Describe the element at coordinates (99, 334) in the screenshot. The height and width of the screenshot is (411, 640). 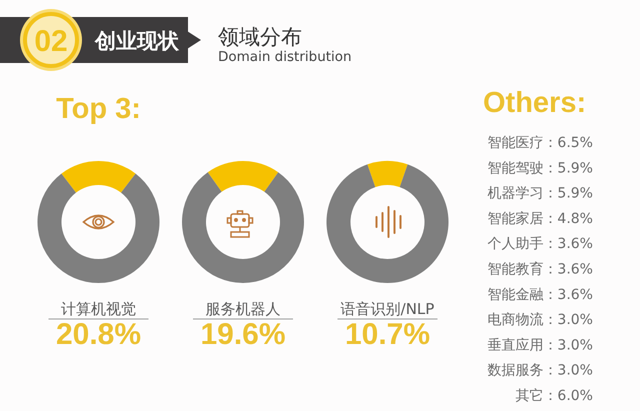
I see `text: 20.8%` at that location.